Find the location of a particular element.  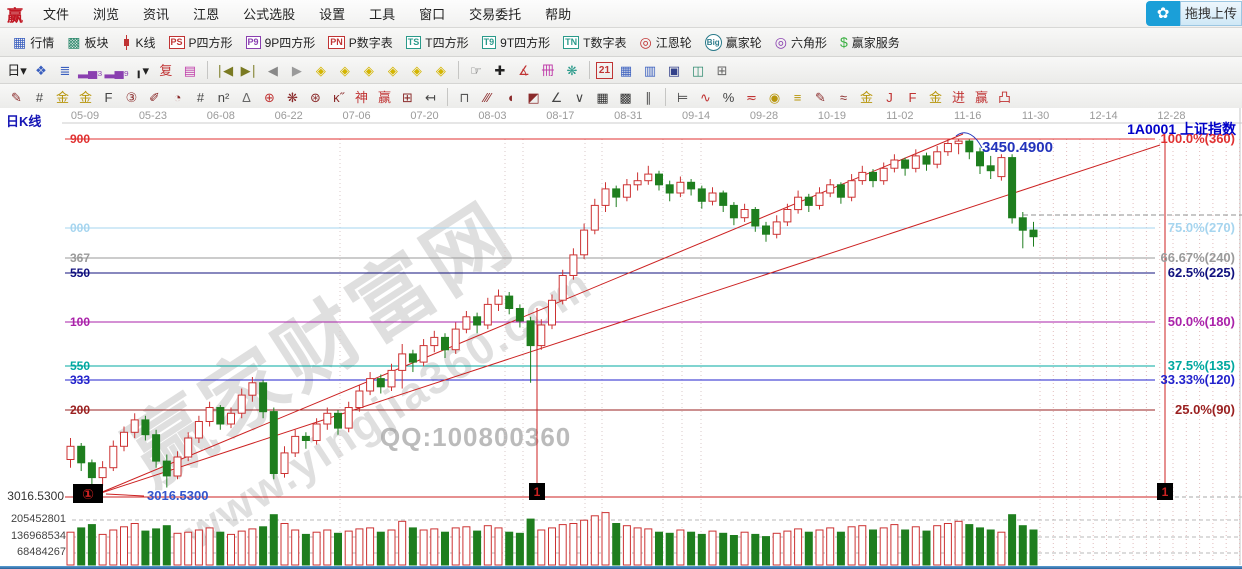

view-save-icon: ▣ is located at coordinates (674, 70).